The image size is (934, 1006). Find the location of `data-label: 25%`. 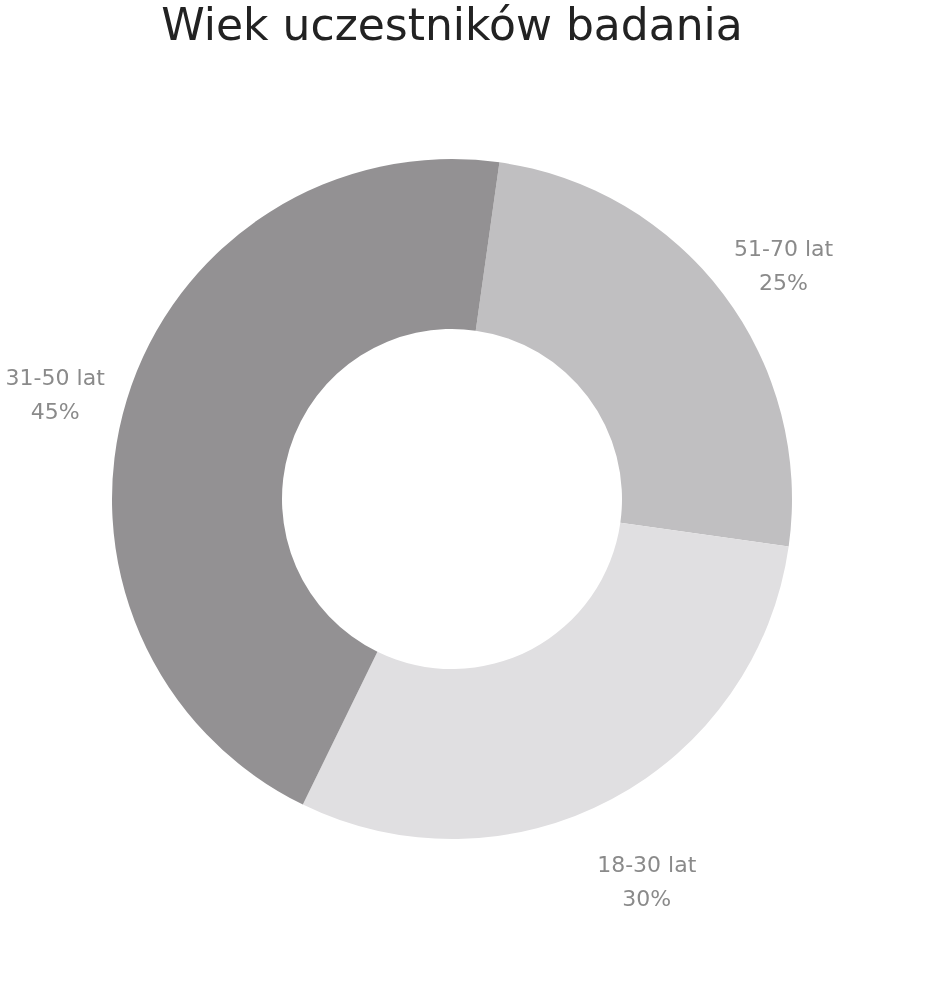

data-label: 25% is located at coordinates (783, 283).